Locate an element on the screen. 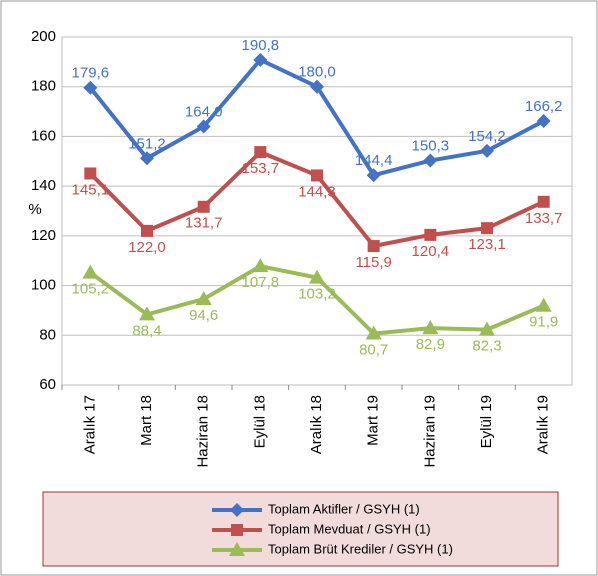 The height and width of the screenshot is (576, 598). data-label: 150,3 is located at coordinates (431, 146).